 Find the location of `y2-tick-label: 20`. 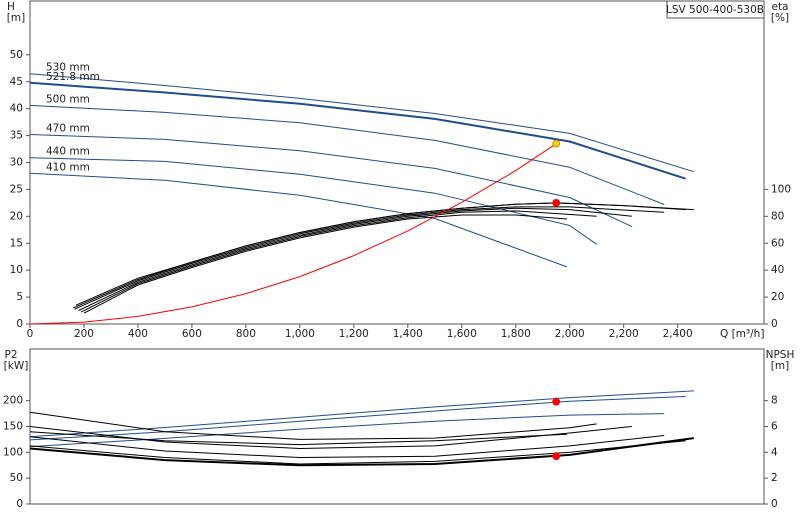

y2-tick-label: 20 is located at coordinates (777, 297).